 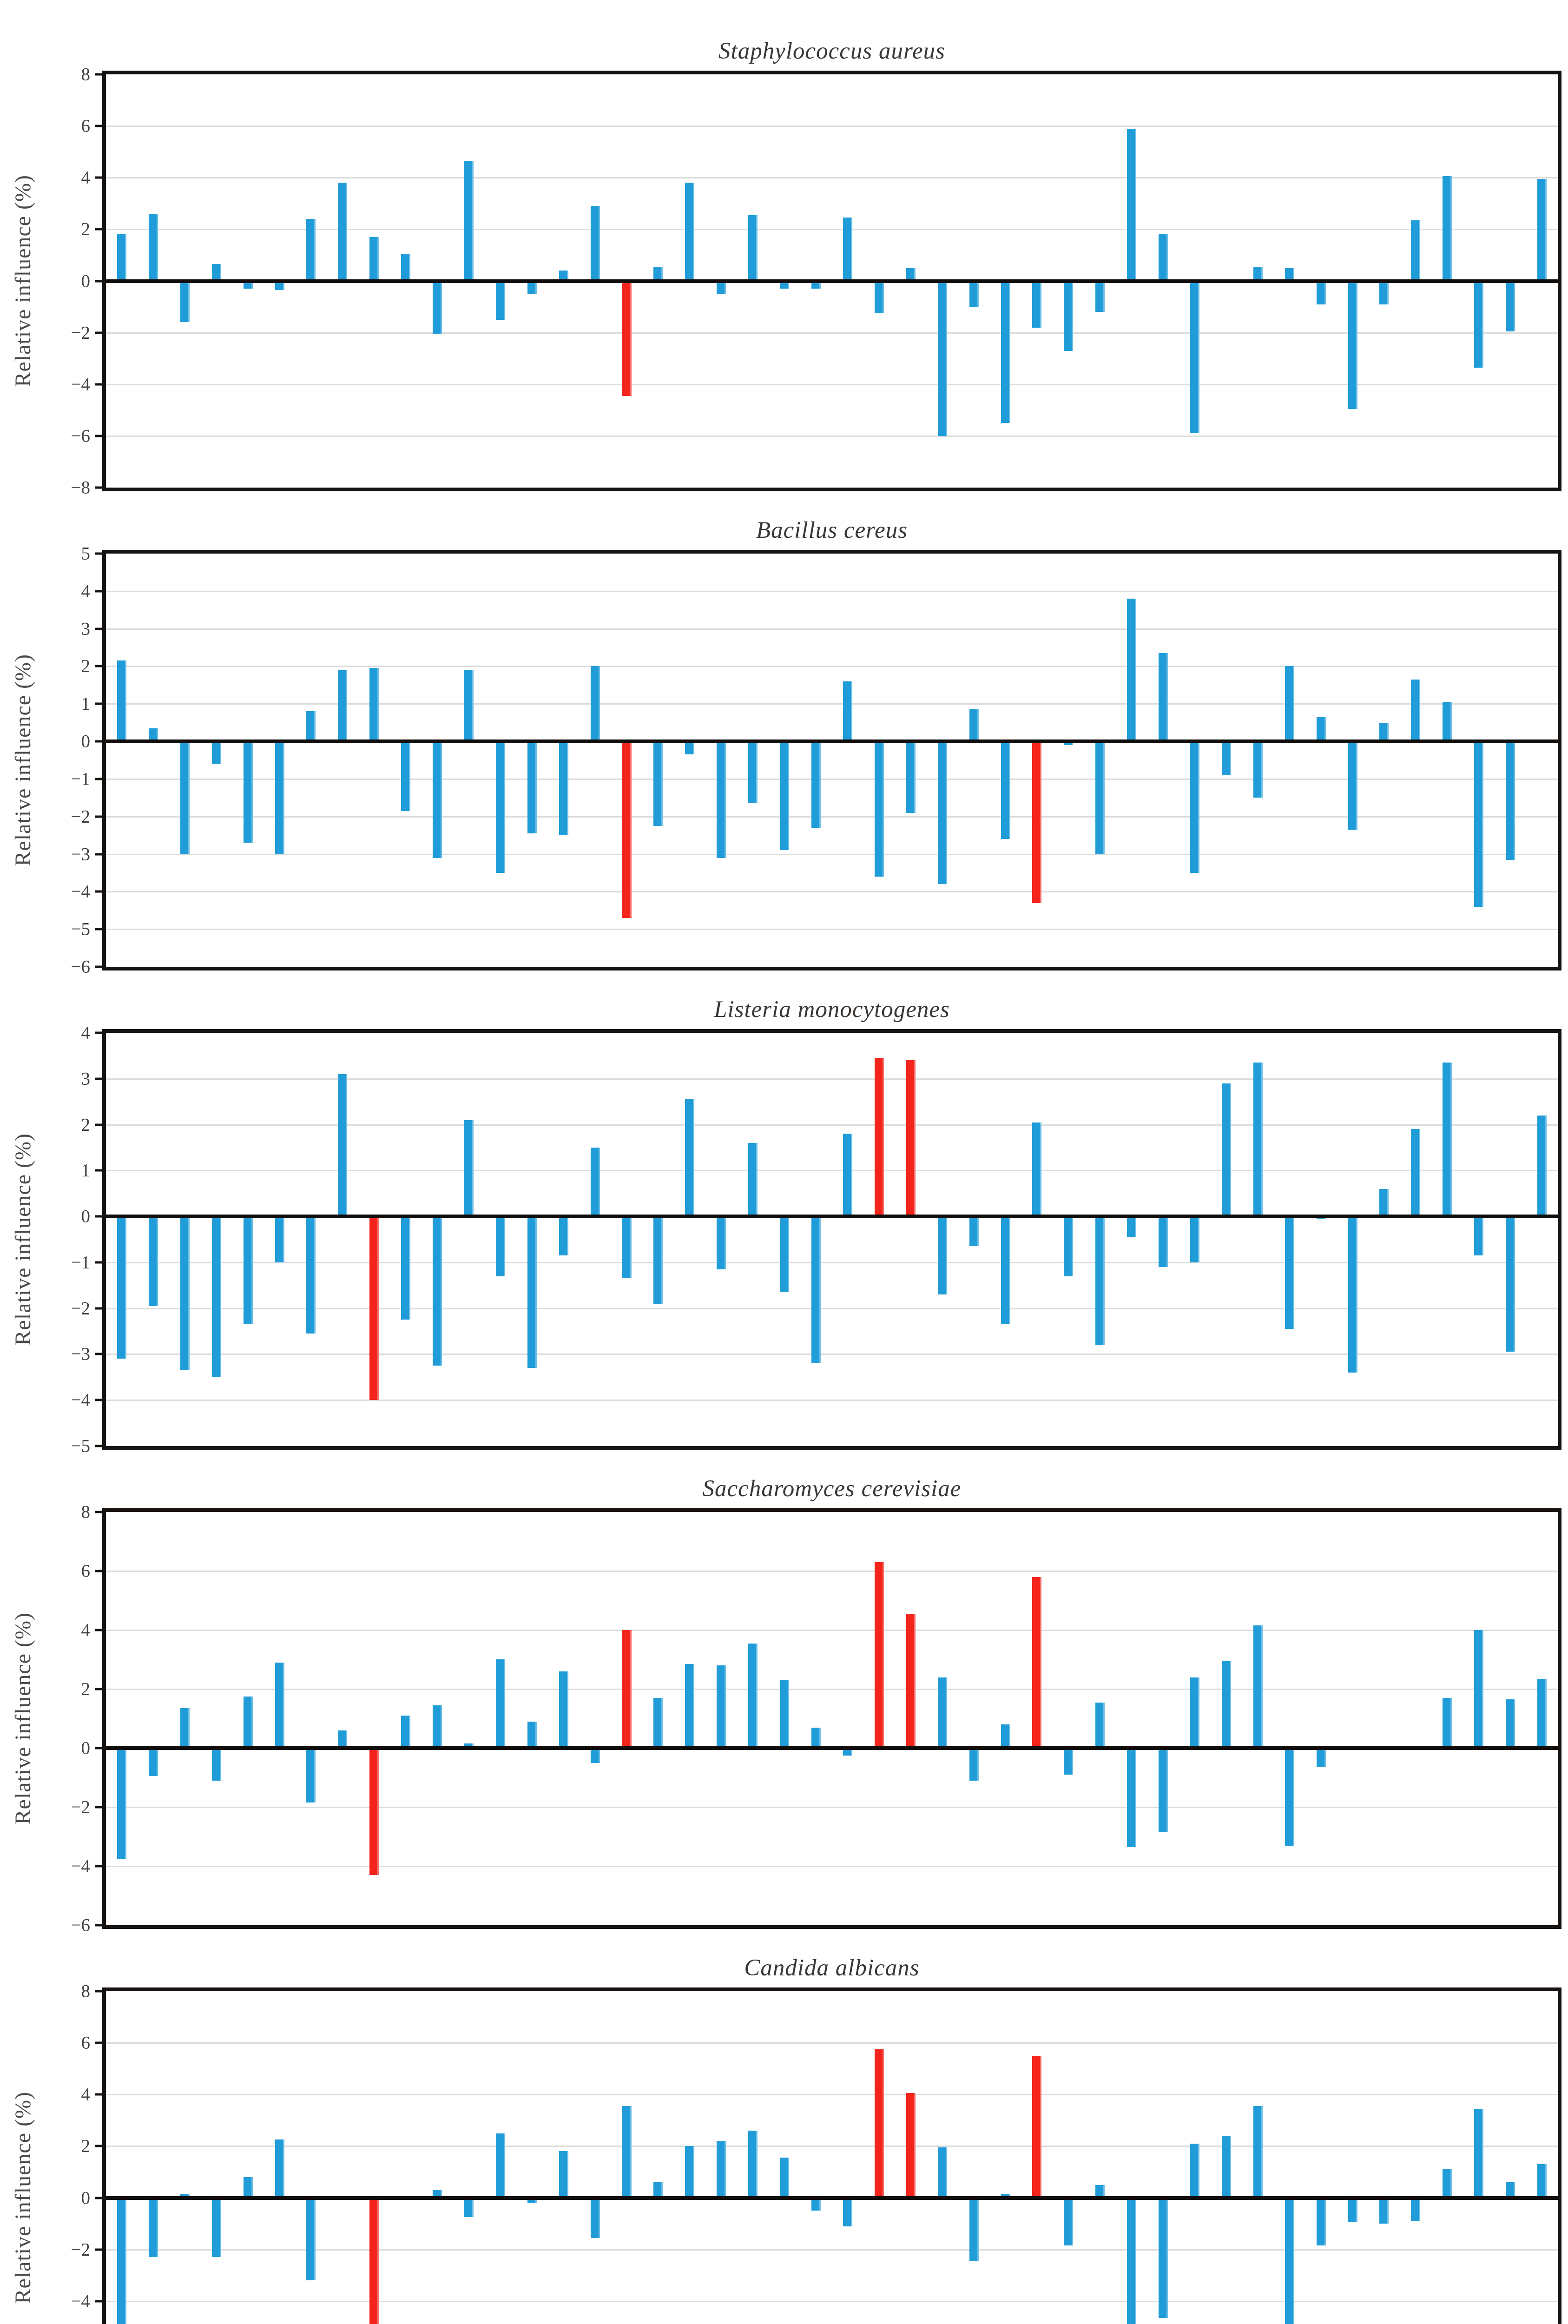 What do you see at coordinates (86, 741) in the screenshot?
I see `y-tick-label: 0` at bounding box center [86, 741].